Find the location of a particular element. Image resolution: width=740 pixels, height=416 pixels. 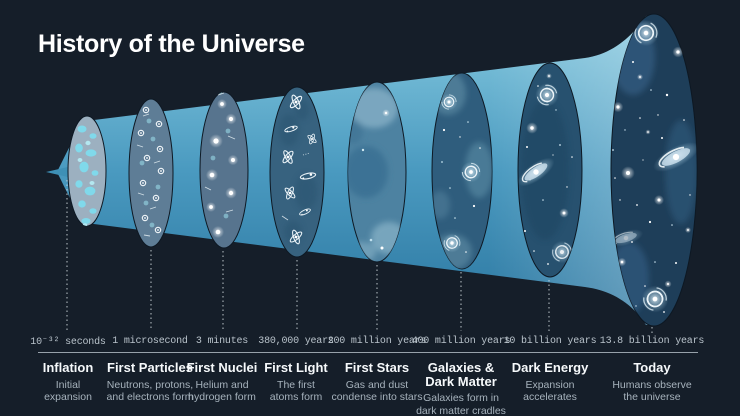

stage-time: 400 million years is located at coordinates (461, 341).